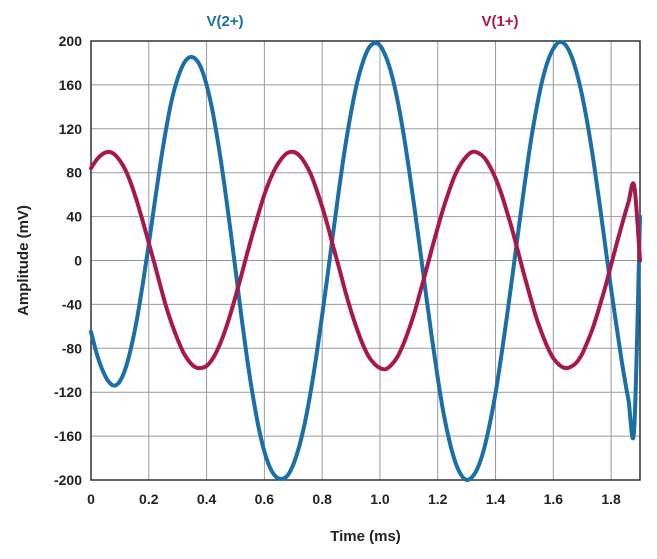  I want to click on x-tick-label: 1.8, so click(611, 499).